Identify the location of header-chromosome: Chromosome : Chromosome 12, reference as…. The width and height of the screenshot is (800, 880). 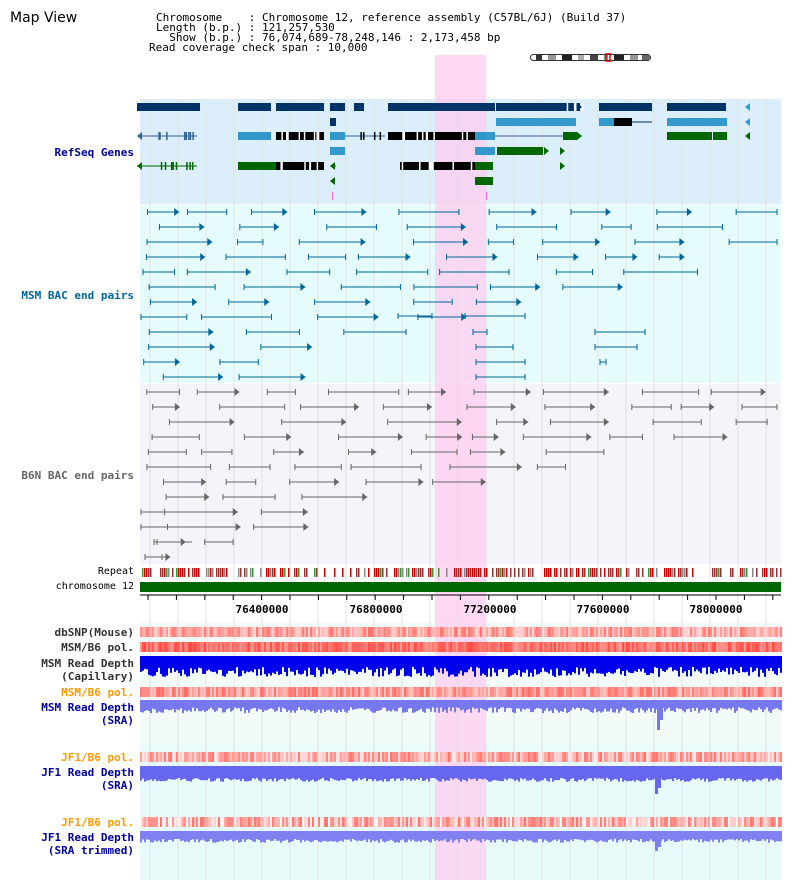
(391, 17).